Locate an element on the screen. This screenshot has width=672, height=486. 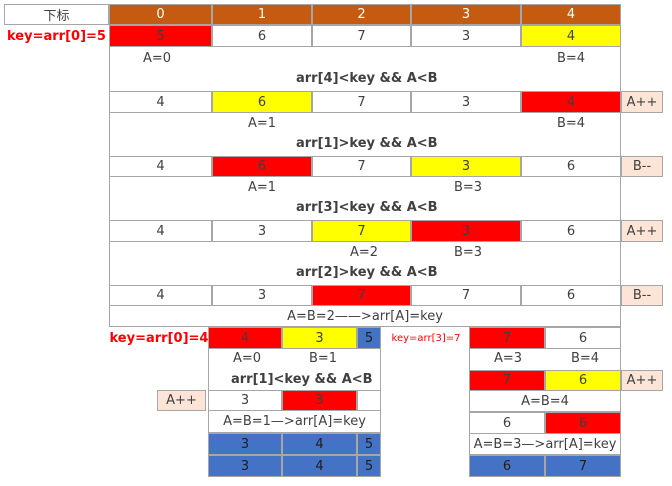
step2-condition: arr[1]>key && A<B is located at coordinates (367, 143).